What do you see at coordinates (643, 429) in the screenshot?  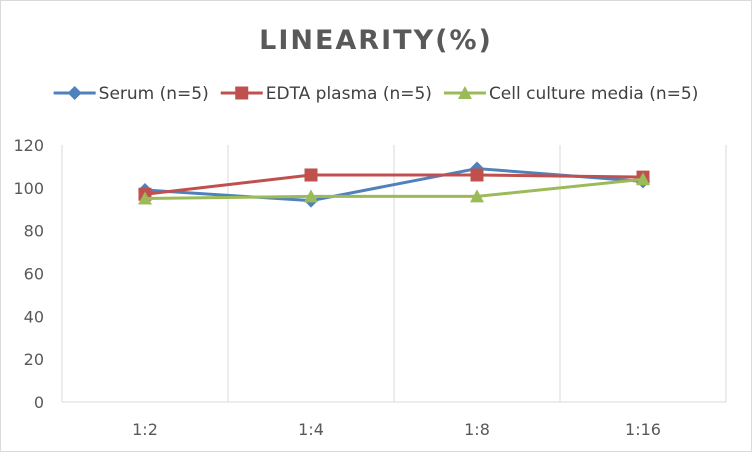 I see `x-tick-label: 1:16` at bounding box center [643, 429].